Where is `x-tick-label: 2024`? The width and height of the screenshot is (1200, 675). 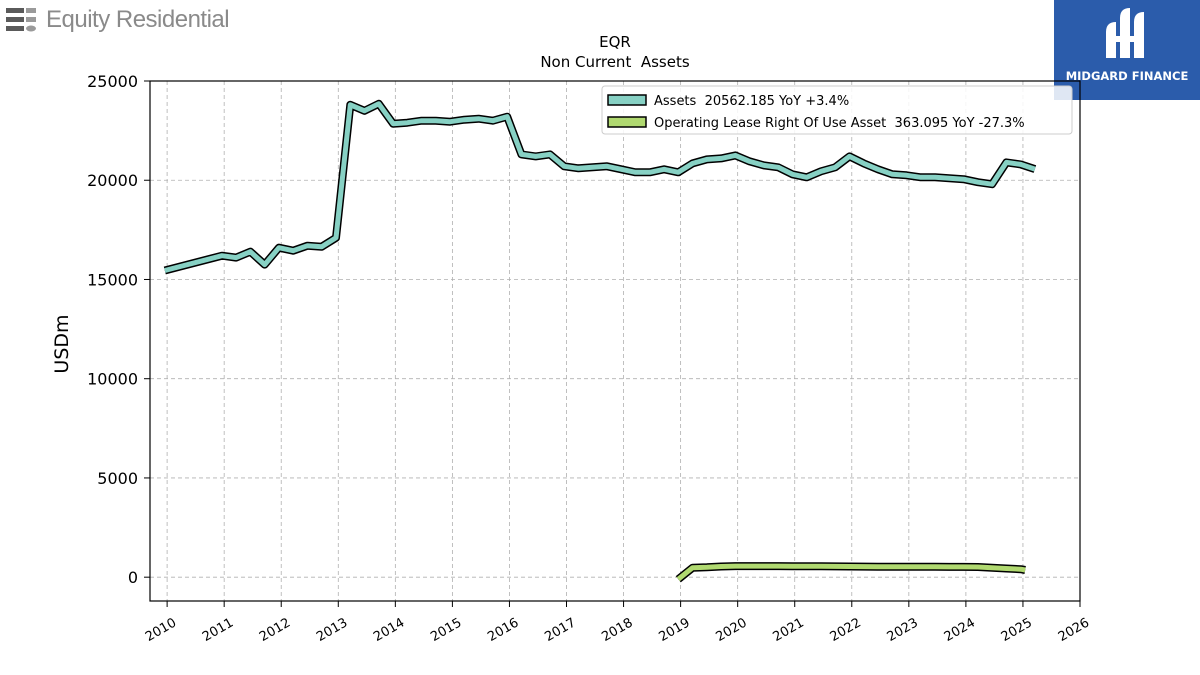
x-tick-label: 2024 is located at coordinates (960, 630).